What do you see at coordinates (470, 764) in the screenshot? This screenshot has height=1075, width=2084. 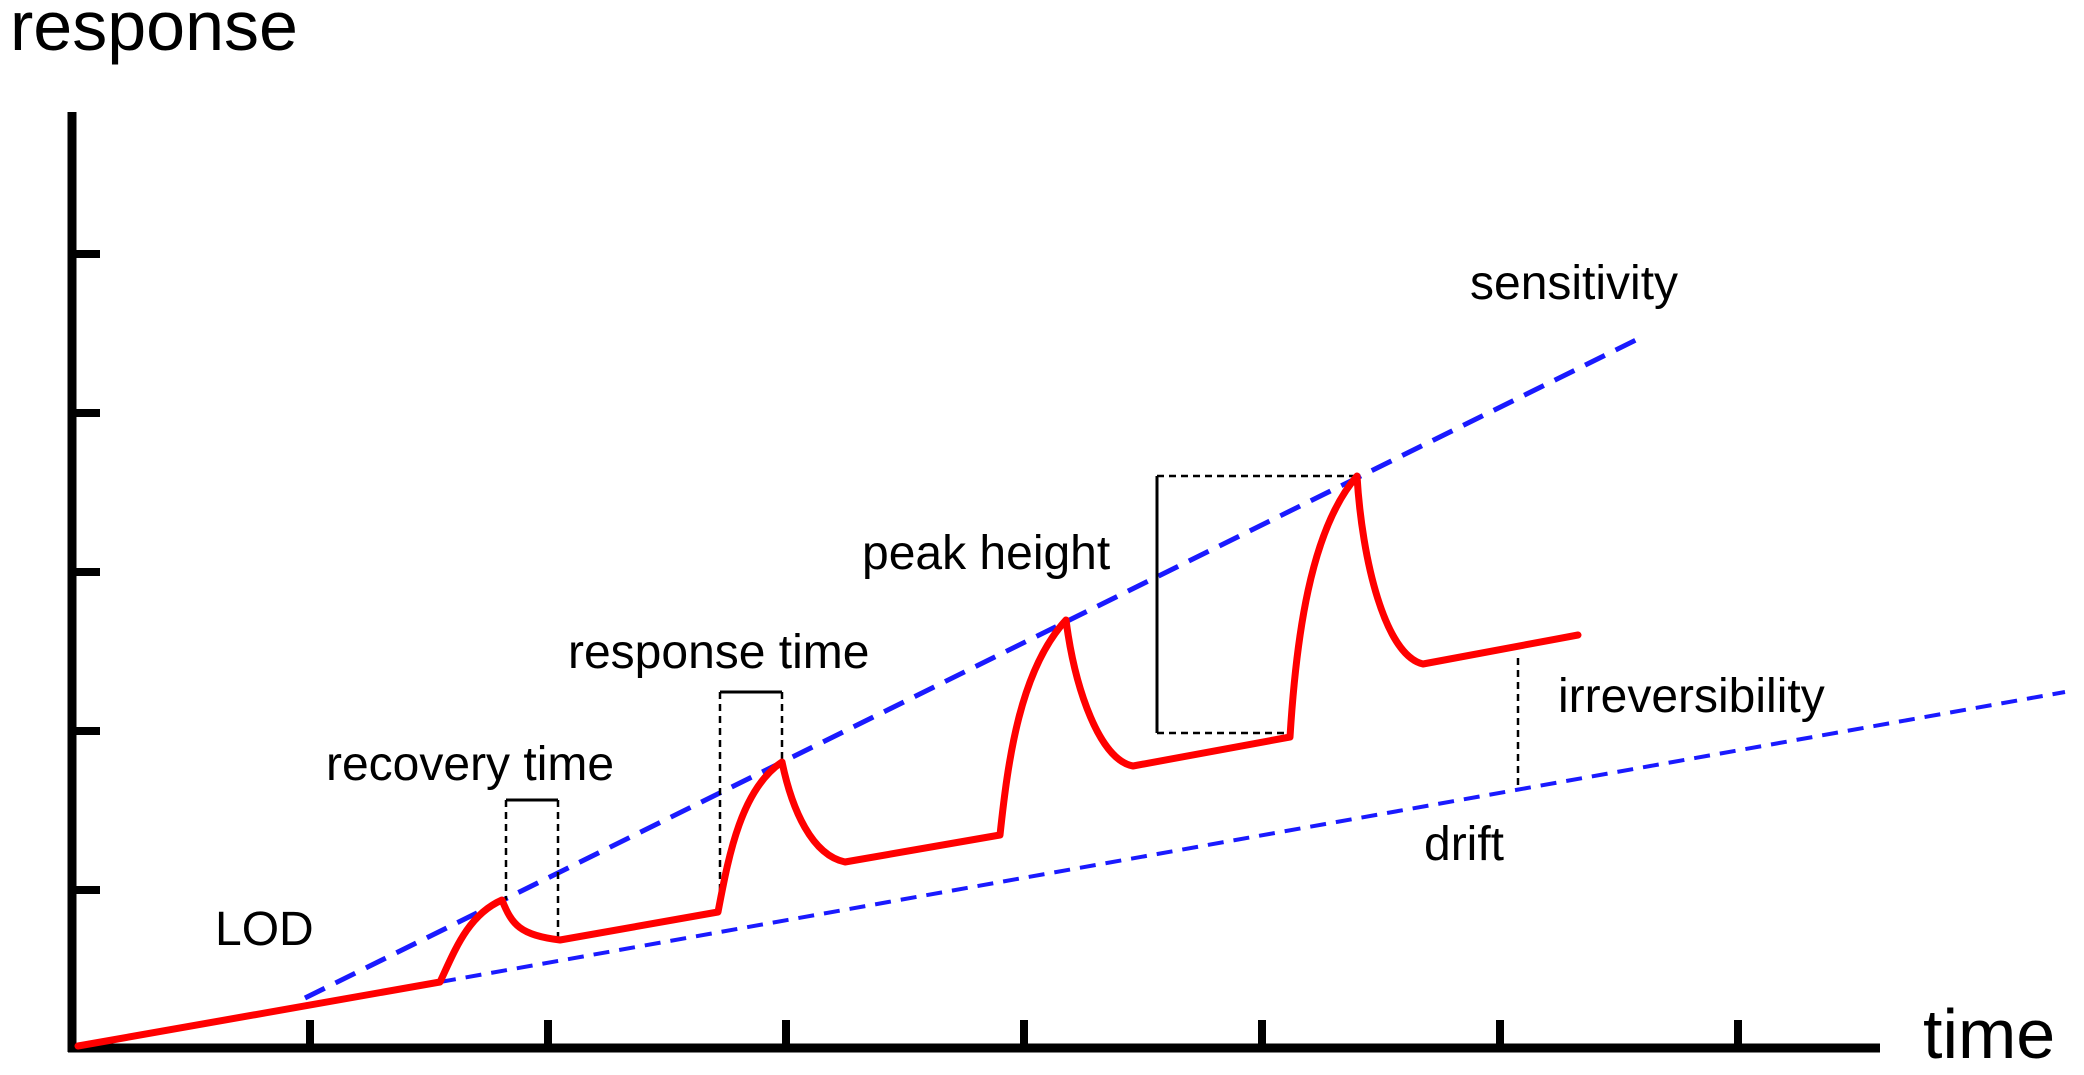 I see `recovery-time-label: recovery time` at bounding box center [470, 764].